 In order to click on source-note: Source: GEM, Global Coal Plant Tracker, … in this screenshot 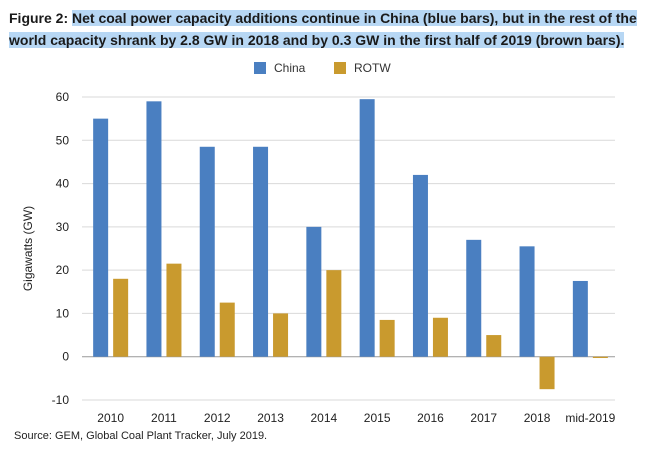, I will do `click(141, 436)`.